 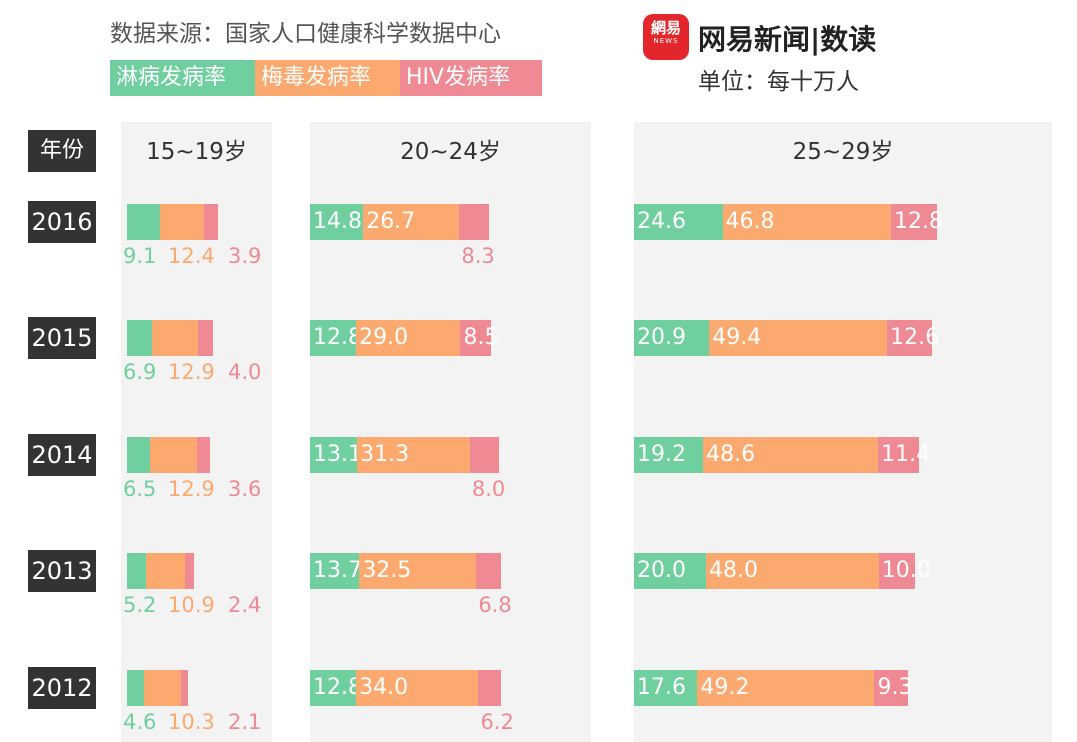 What do you see at coordinates (495, 605) in the screenshot?
I see `data-label: 6.8` at bounding box center [495, 605].